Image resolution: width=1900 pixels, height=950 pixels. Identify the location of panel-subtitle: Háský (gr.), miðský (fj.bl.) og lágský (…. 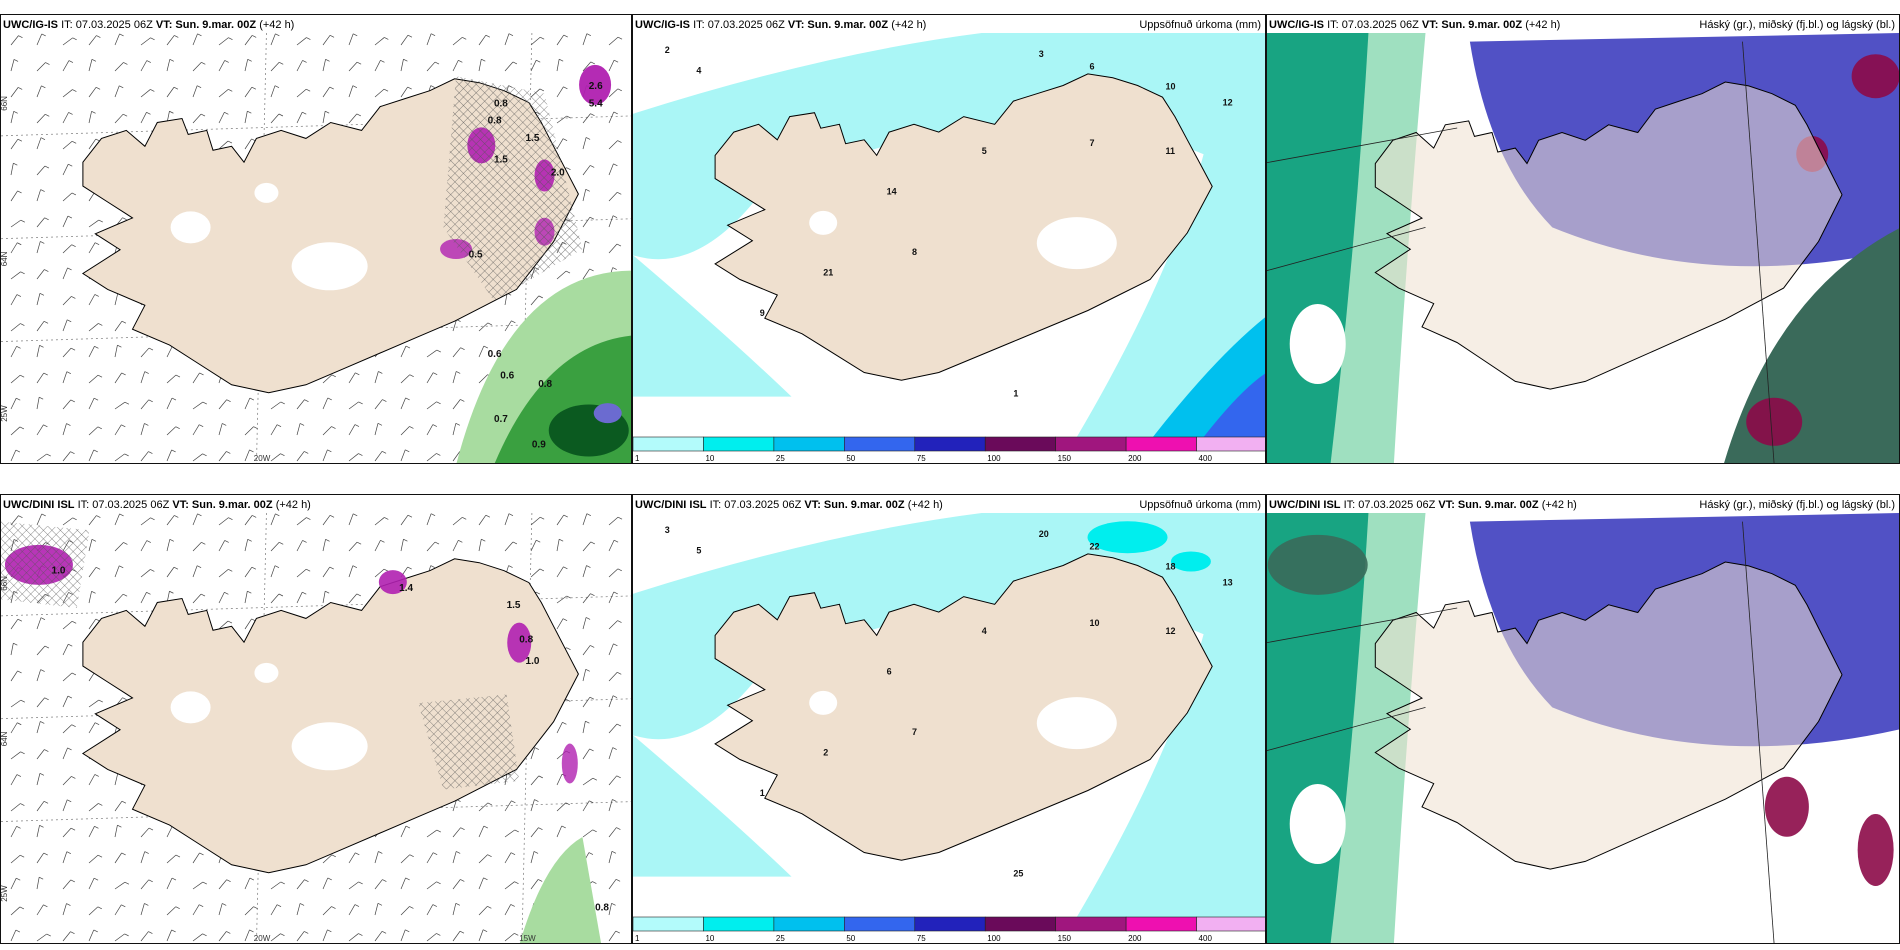
(1797, 505).